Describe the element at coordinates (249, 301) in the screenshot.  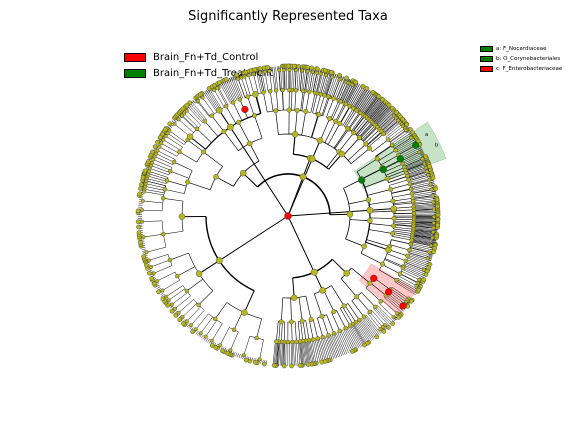
I see `class-ray` at that location.